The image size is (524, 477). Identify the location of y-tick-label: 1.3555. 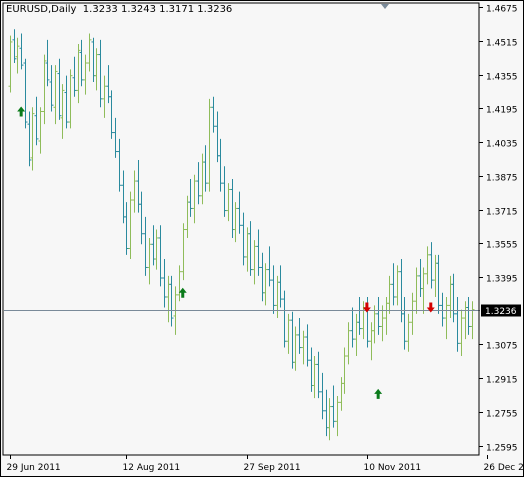
(502, 246).